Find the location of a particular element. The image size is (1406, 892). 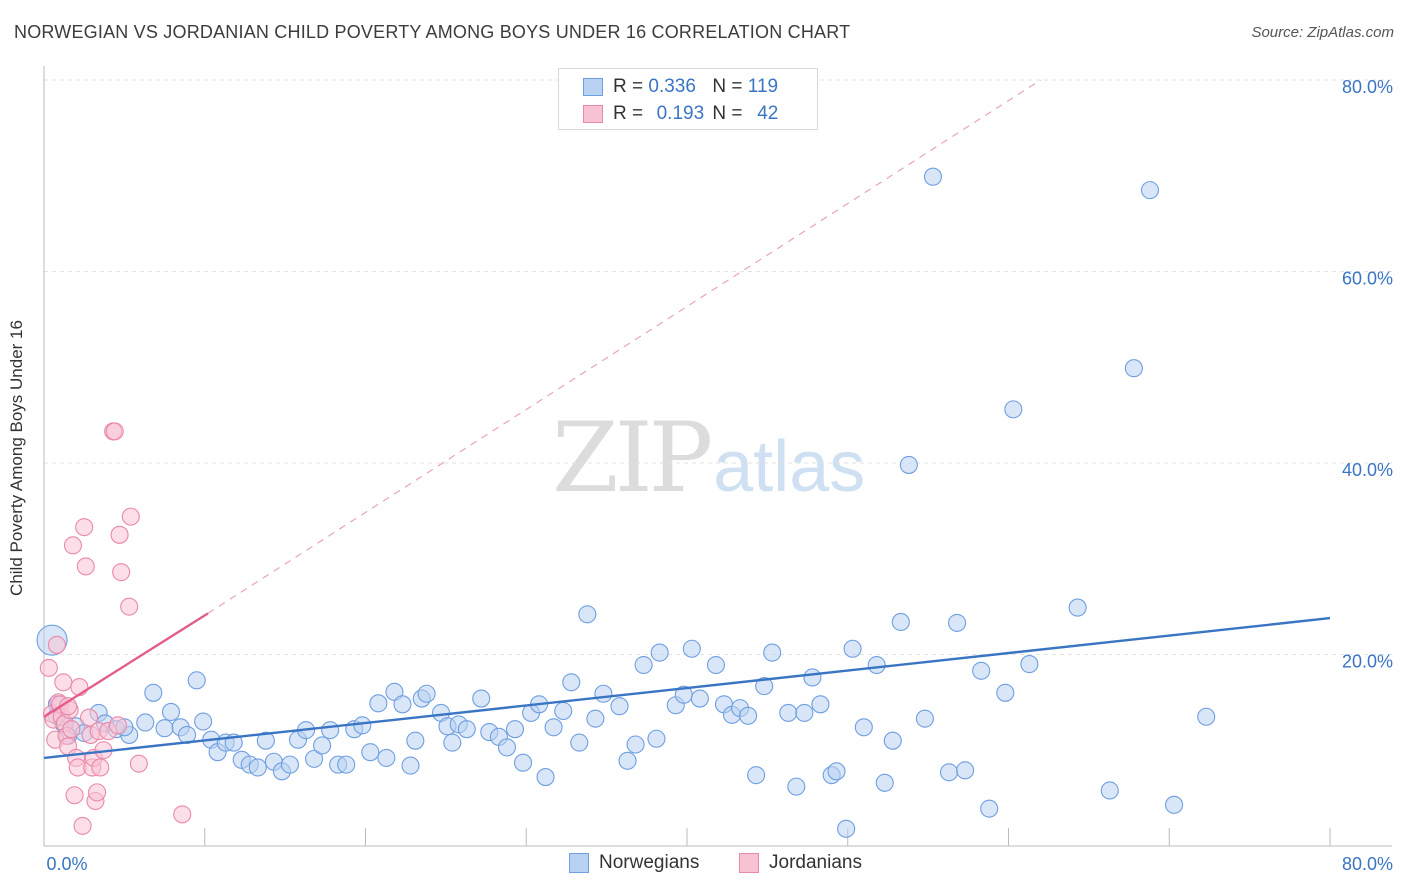

legend-row-jordanians: R = 0.193 N = 42 is located at coordinates (685, 114).